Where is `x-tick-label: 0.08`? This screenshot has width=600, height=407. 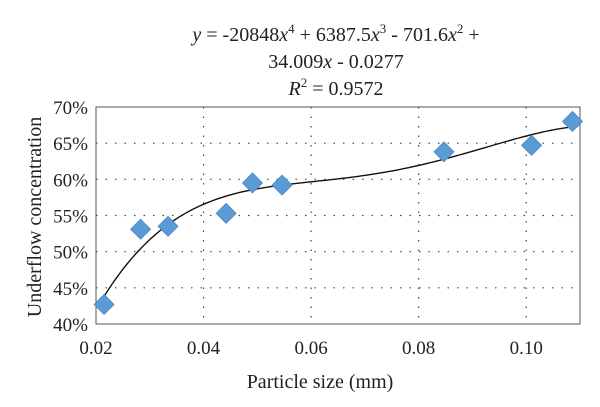
x-tick-label: 0.08 is located at coordinates (418, 348).